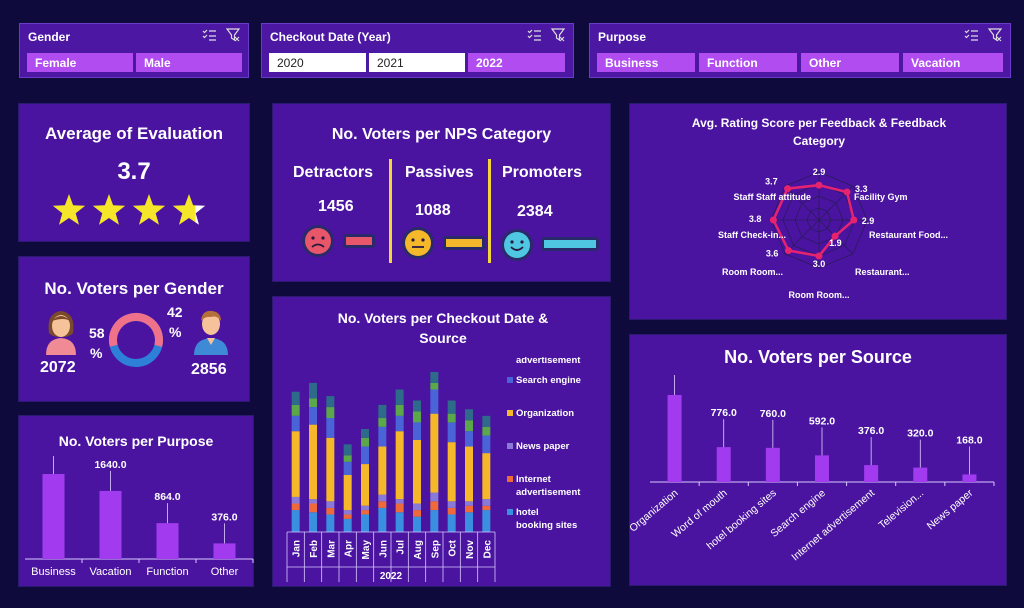  Describe the element at coordinates (748, 62) in the screenshot. I see `slicer-item-function: Function` at that location.